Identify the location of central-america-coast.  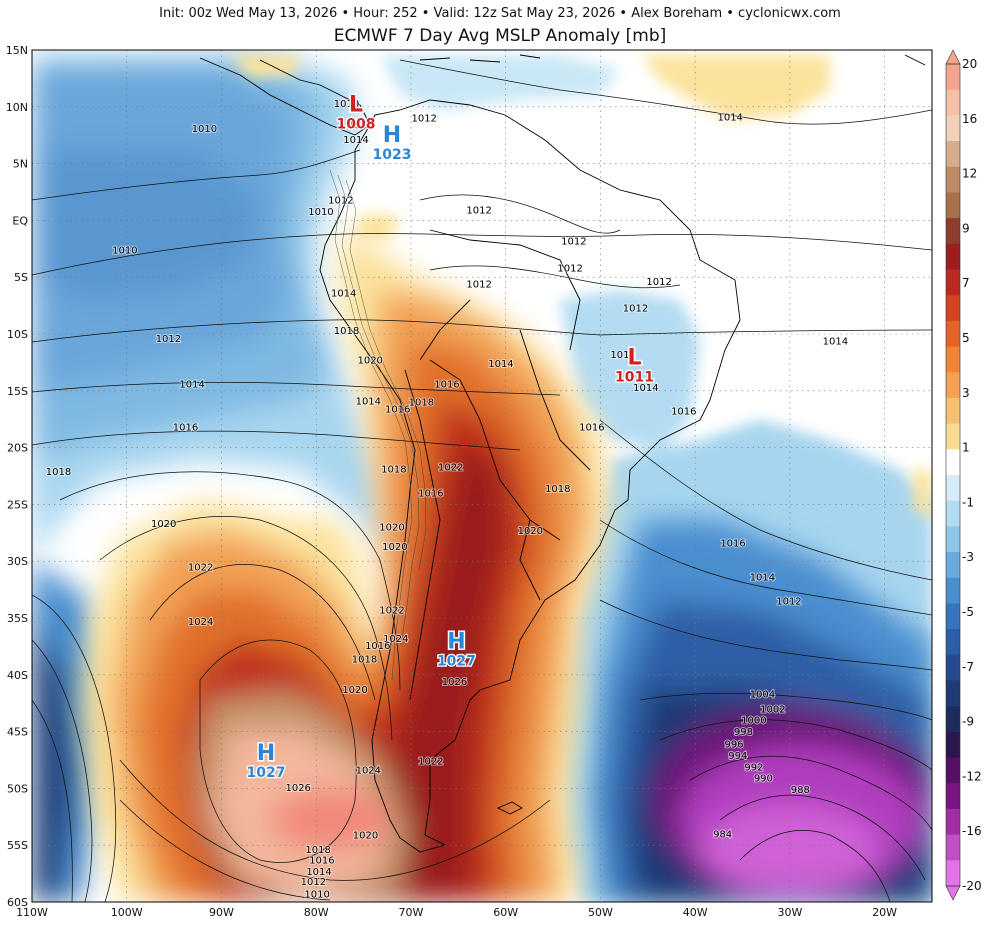
(285, 96).